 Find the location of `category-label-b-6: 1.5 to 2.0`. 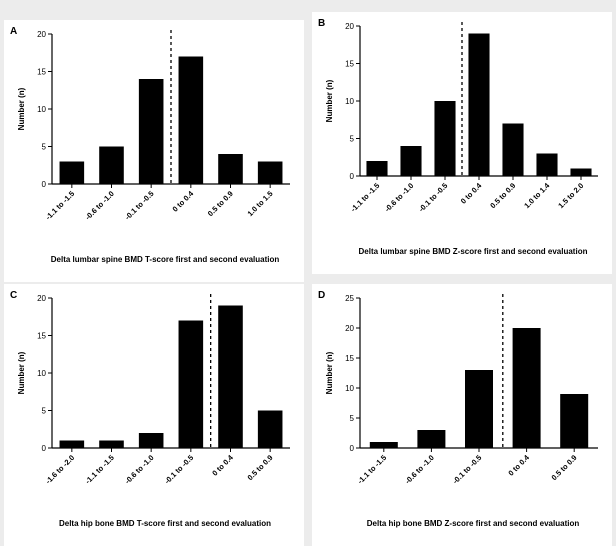

category-label-b-6: 1.5 to 2.0 is located at coordinates (570, 195).